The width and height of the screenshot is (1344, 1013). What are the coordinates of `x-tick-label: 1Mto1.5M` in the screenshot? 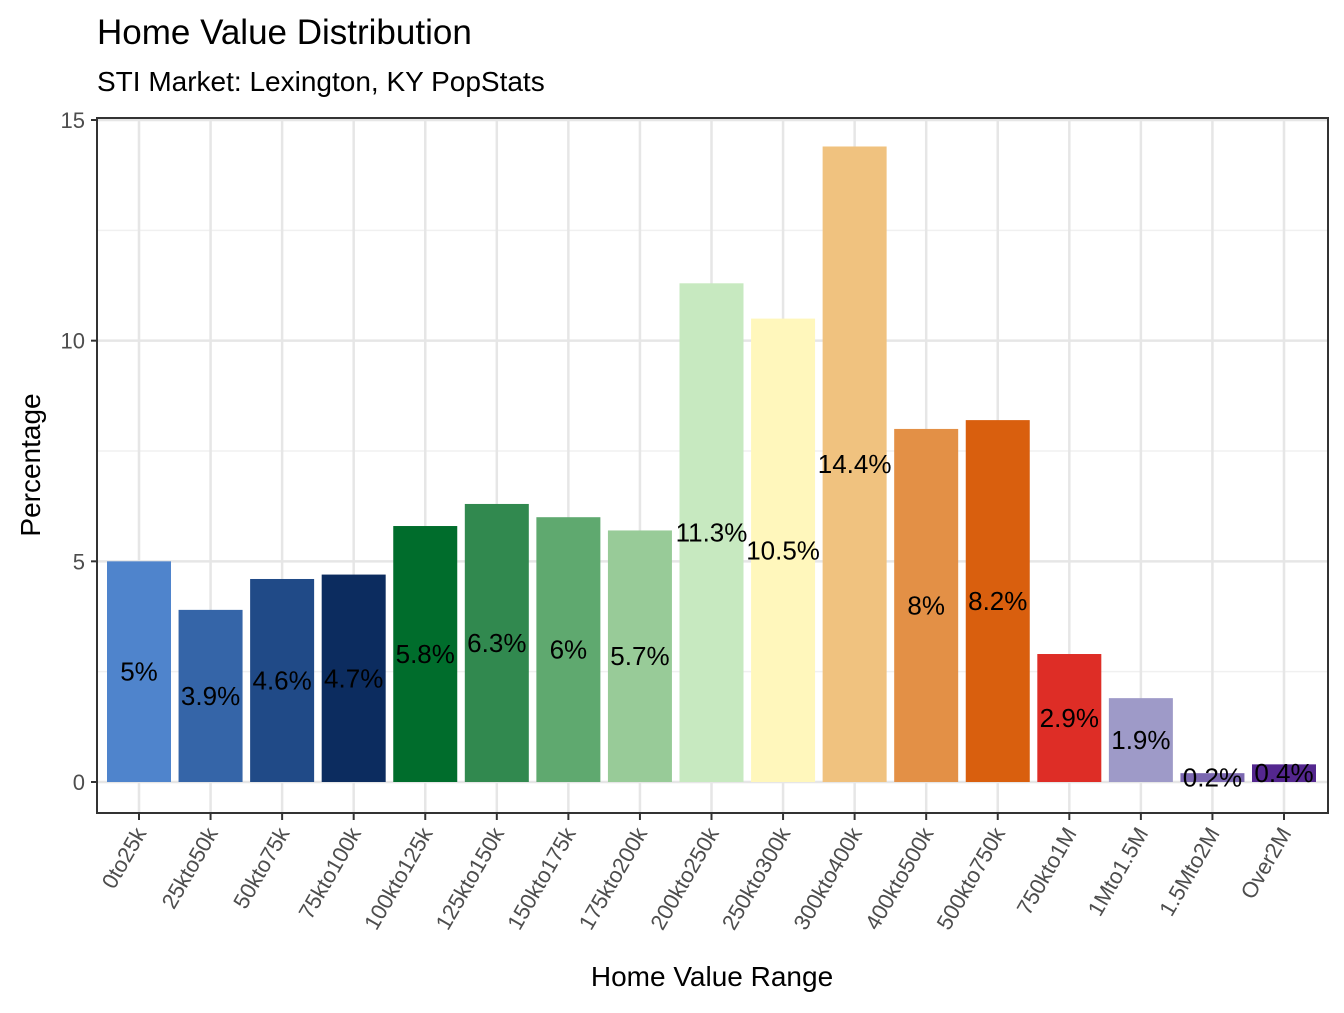 It's located at (1118, 871).